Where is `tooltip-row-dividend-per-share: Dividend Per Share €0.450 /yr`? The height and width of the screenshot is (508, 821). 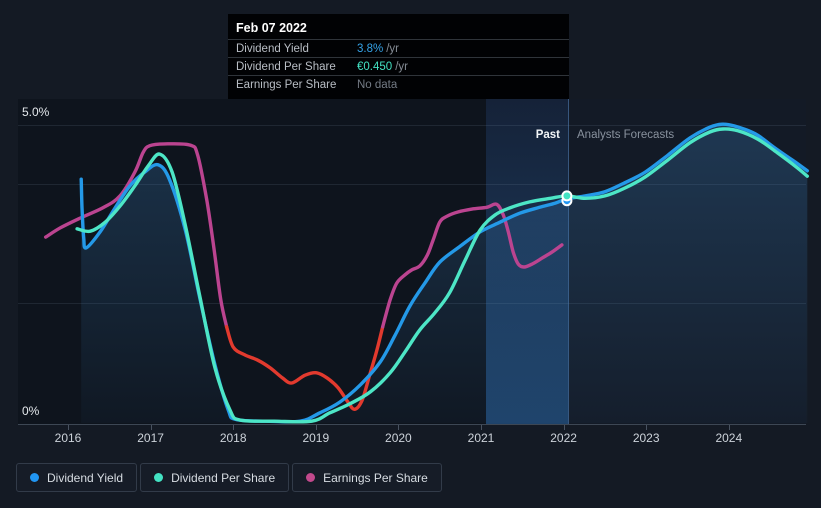 tooltip-row-dividend-per-share: Dividend Per Share €0.450 /yr is located at coordinates (398, 66).